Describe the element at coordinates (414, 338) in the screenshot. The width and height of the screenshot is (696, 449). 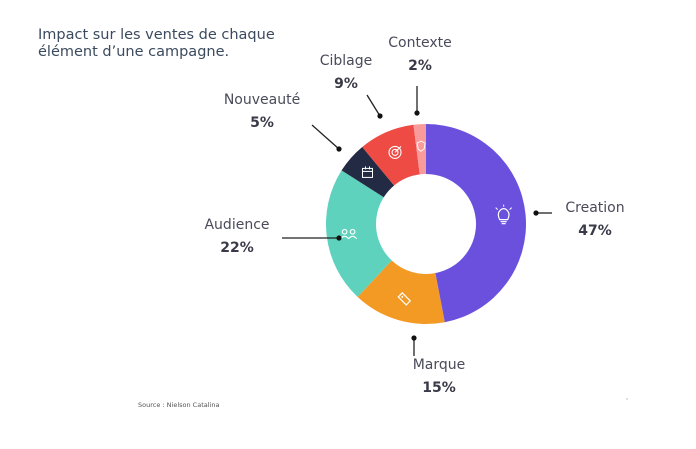
I see `leader-dot-marque` at that location.